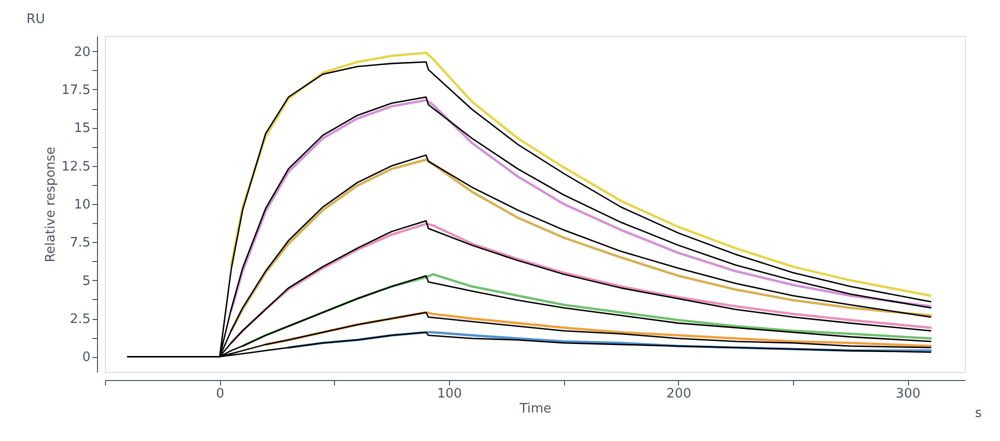 The width and height of the screenshot is (1000, 441). What do you see at coordinates (76, 90) in the screenshot?
I see `y-tick-label: 17.5` at bounding box center [76, 90].